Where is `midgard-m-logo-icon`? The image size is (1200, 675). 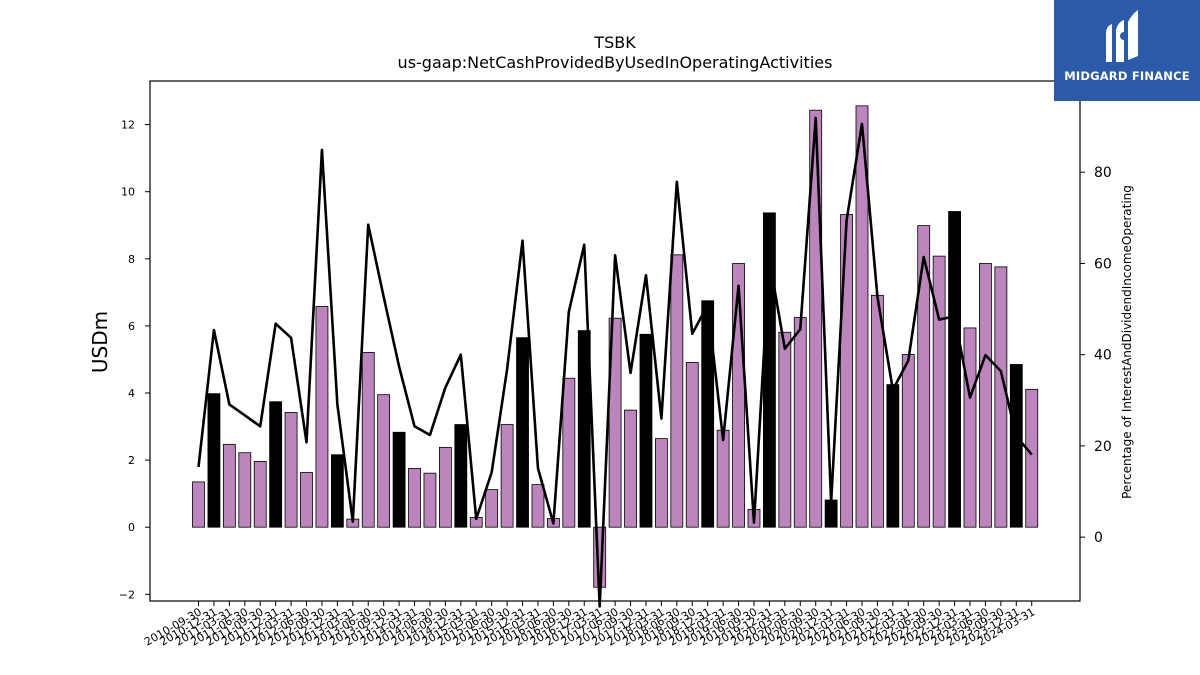
midgard-m-logo-icon is located at coordinates (1122, 36).